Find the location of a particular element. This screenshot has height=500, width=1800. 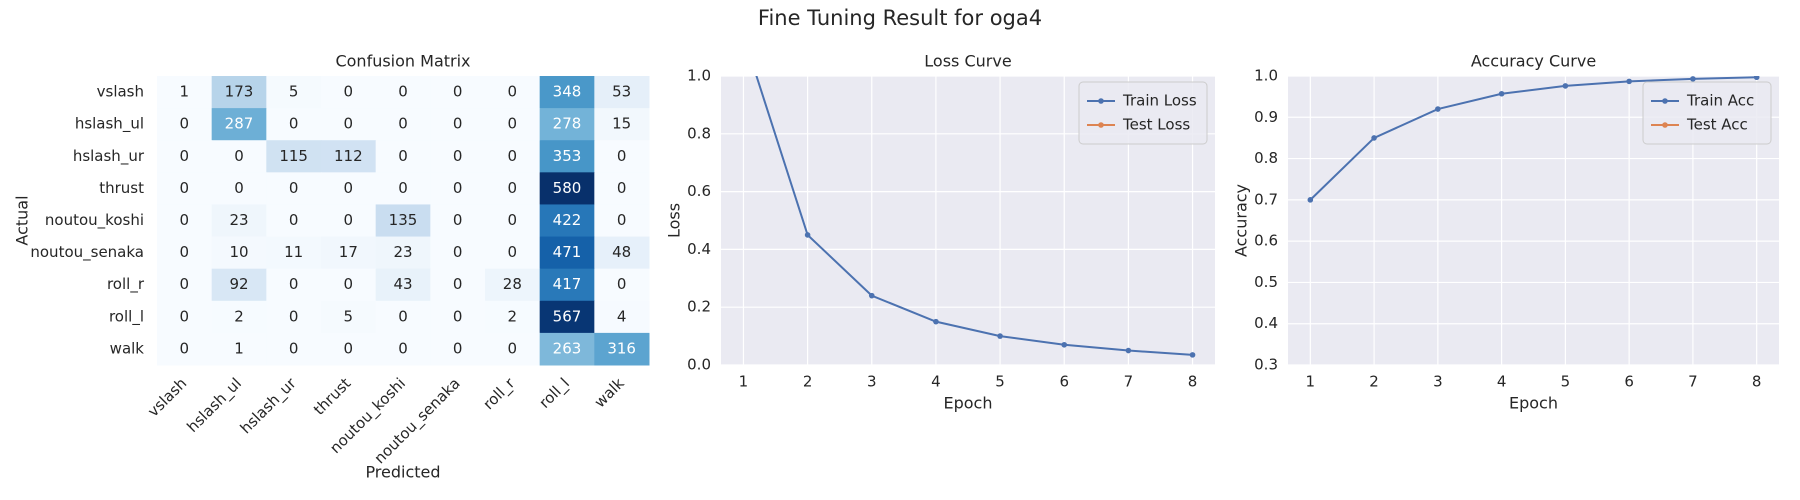

column-label: roll_l is located at coordinates (555, 393).